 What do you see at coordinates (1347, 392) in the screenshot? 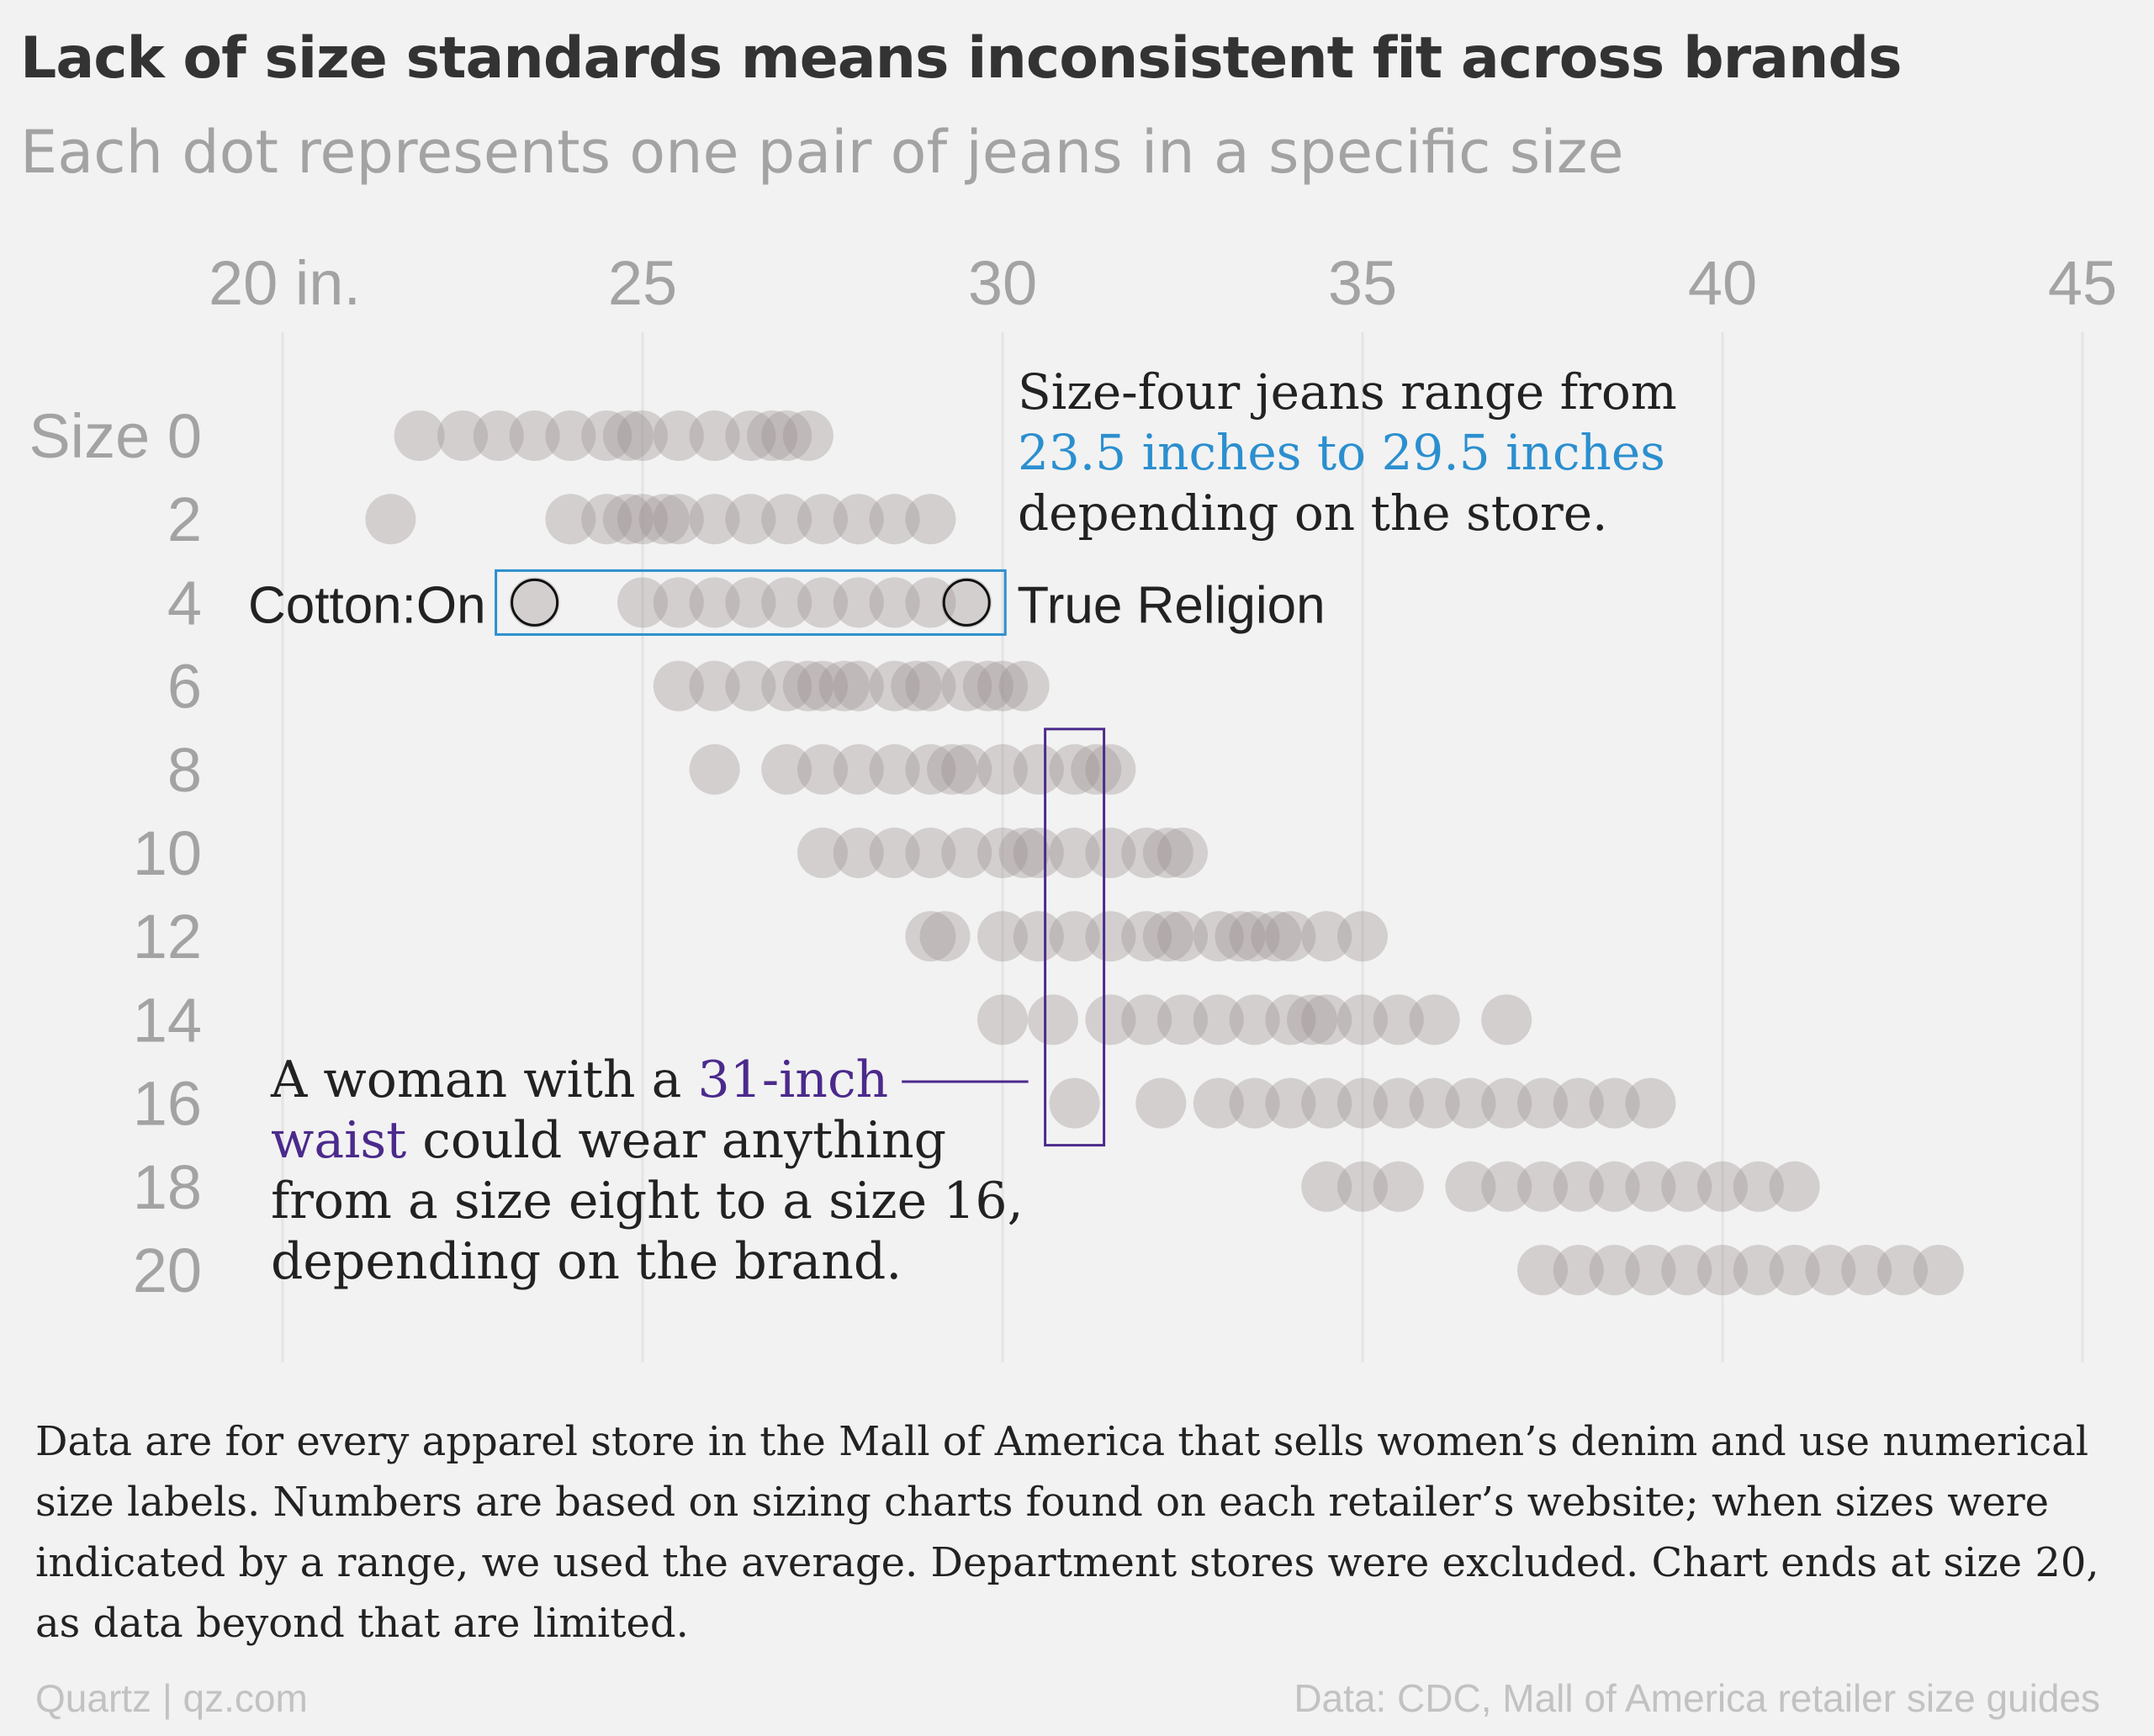
I see `size-four-annotation-line1: Size-four jeans range from` at bounding box center [1347, 392].